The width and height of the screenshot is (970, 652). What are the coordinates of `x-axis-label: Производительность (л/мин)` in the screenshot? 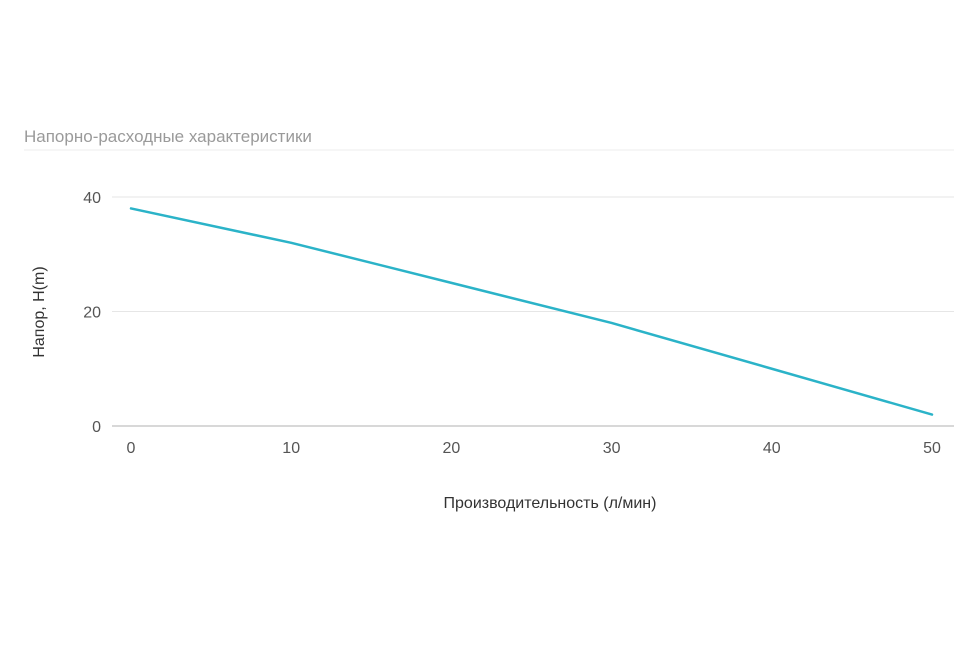 It's located at (550, 503).